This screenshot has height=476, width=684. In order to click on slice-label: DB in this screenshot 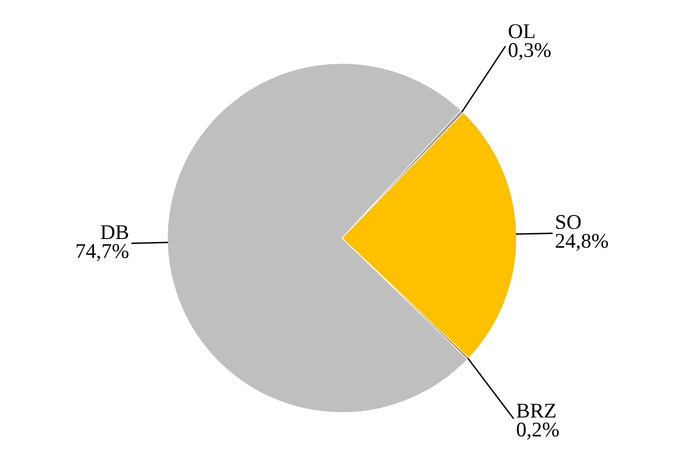, I will do `click(114, 232)`.